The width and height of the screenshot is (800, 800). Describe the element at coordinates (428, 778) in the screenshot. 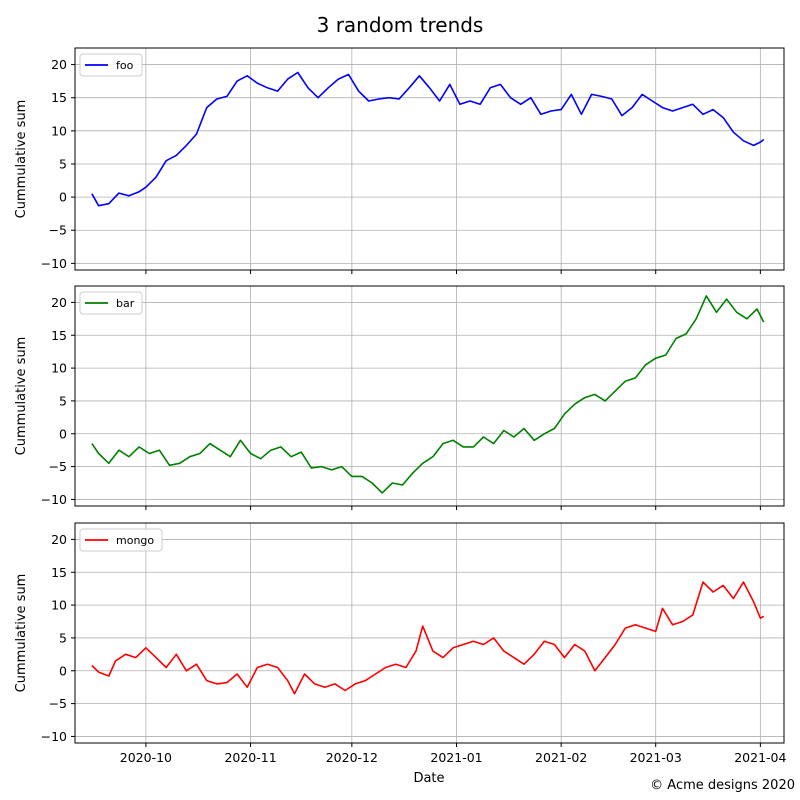

I see `x-axis-label: Date` at that location.